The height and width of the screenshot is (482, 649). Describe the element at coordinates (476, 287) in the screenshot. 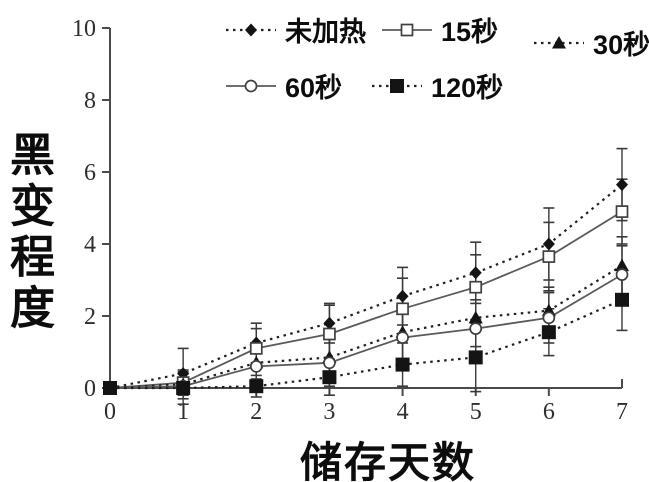

I see `point-15s-day5` at that location.